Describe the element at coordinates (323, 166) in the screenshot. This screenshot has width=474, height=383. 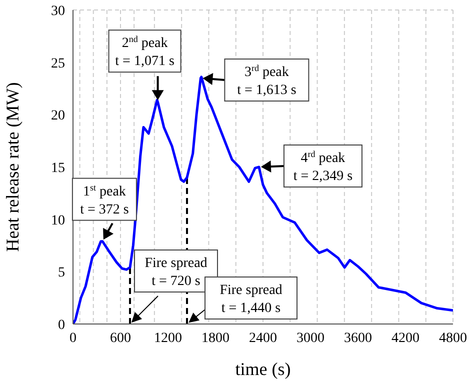
I see `annotation: 4$^{rd}$ peak t = 2,349 s` at that location.